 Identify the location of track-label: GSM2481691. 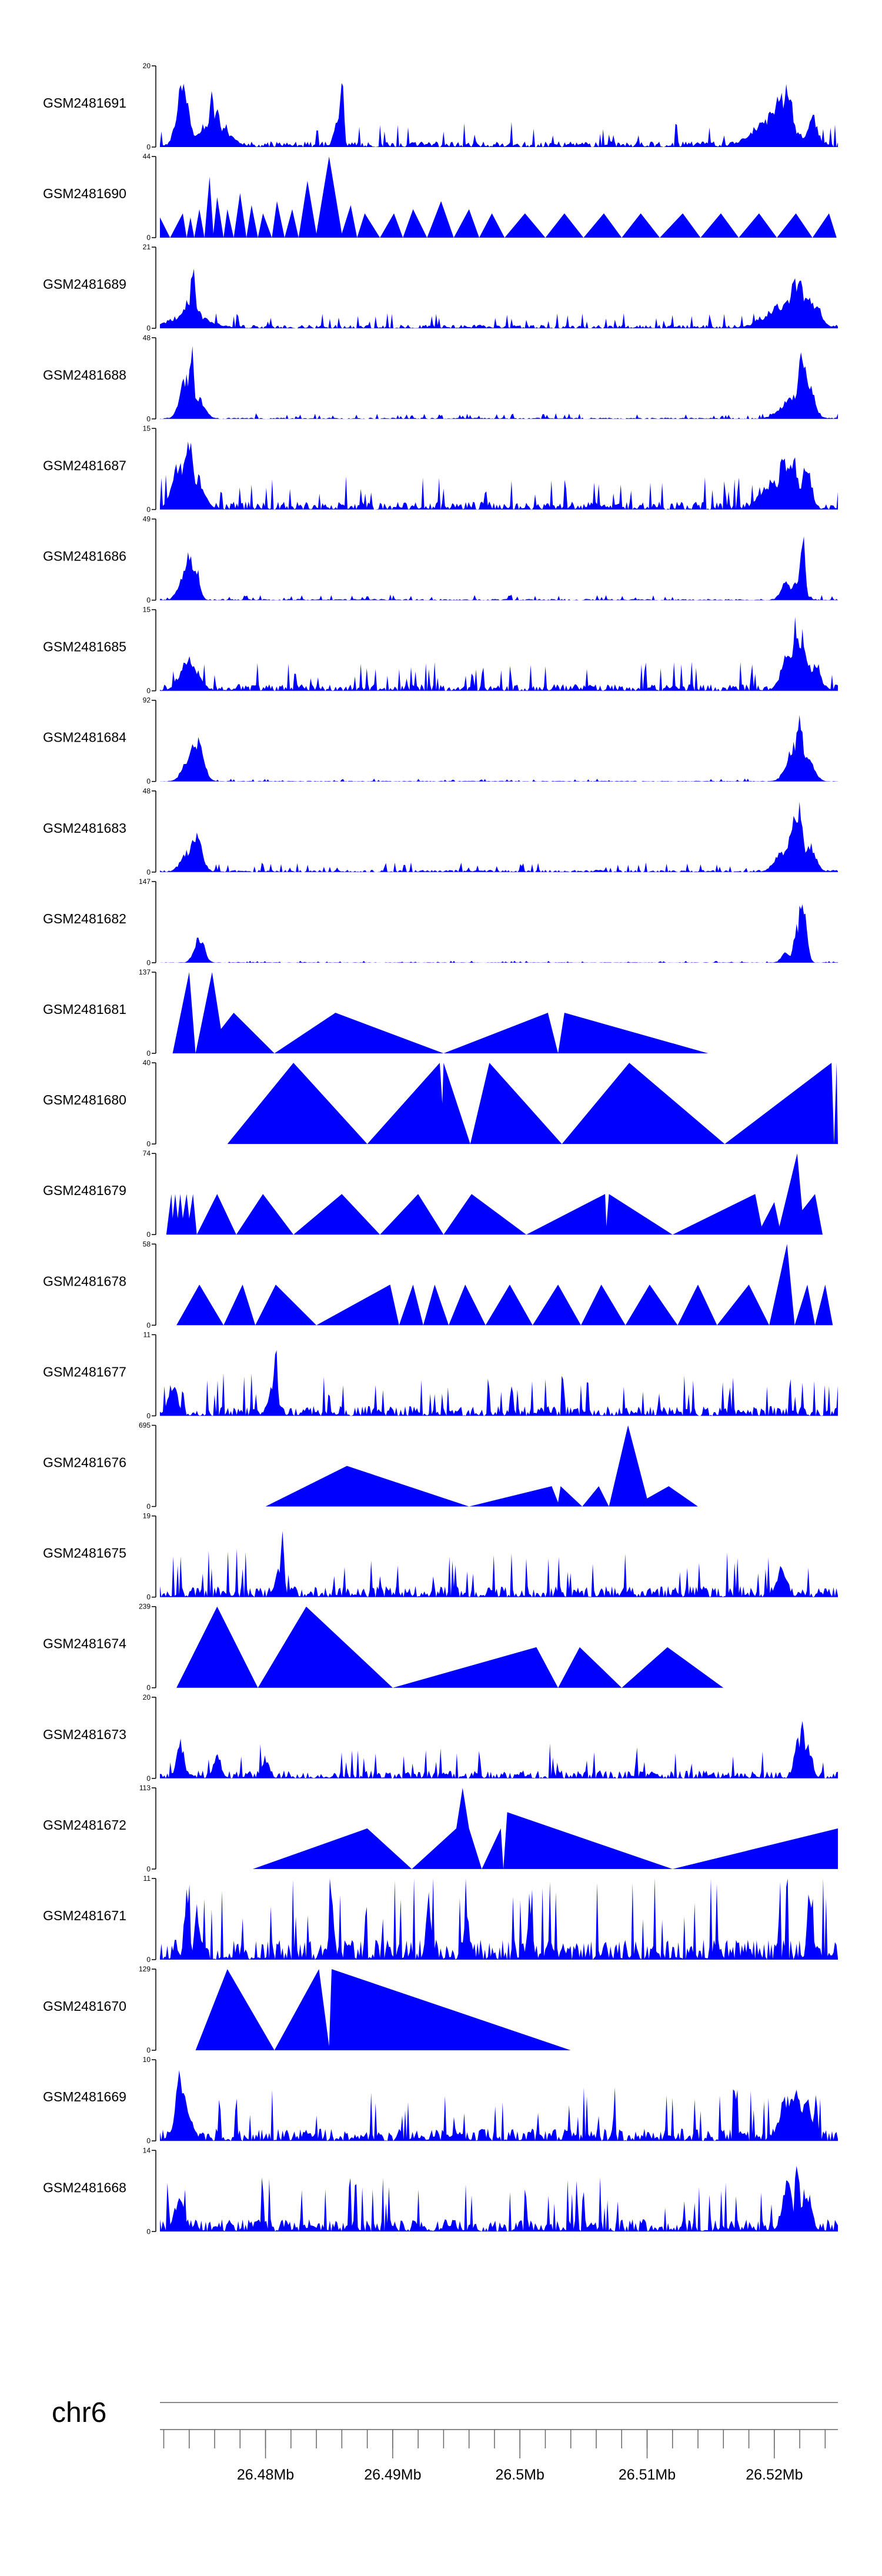
(84, 103).